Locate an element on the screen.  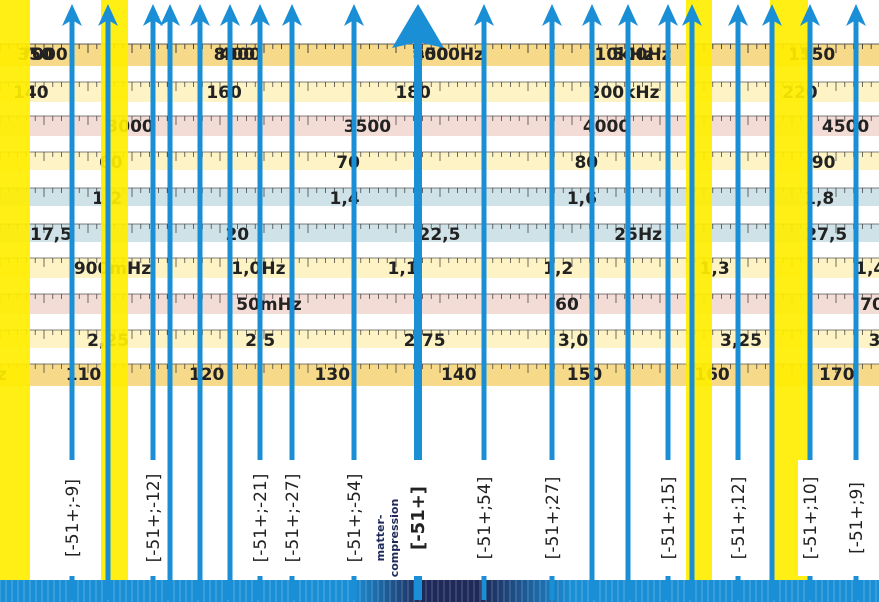
arrow-plus-10-label-bg is located at coordinates (810, 518).